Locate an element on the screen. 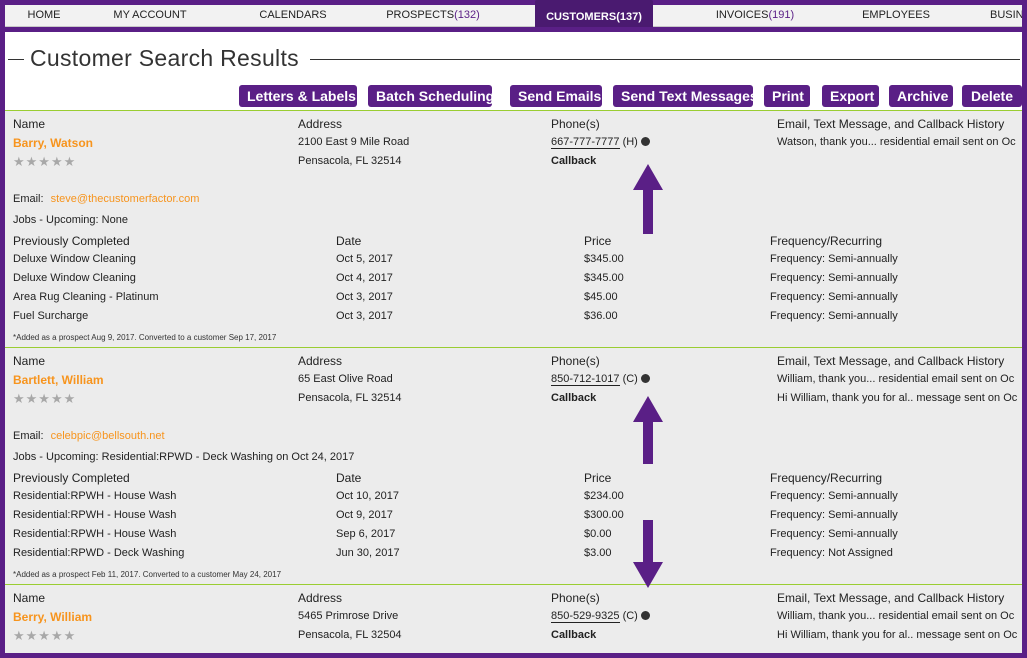  tab-count: (132) is located at coordinates (467, 15).